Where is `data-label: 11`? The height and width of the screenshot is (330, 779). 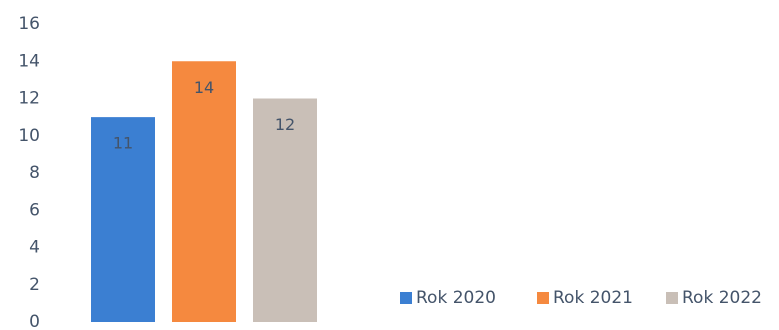 data-label: 11 is located at coordinates (123, 143).